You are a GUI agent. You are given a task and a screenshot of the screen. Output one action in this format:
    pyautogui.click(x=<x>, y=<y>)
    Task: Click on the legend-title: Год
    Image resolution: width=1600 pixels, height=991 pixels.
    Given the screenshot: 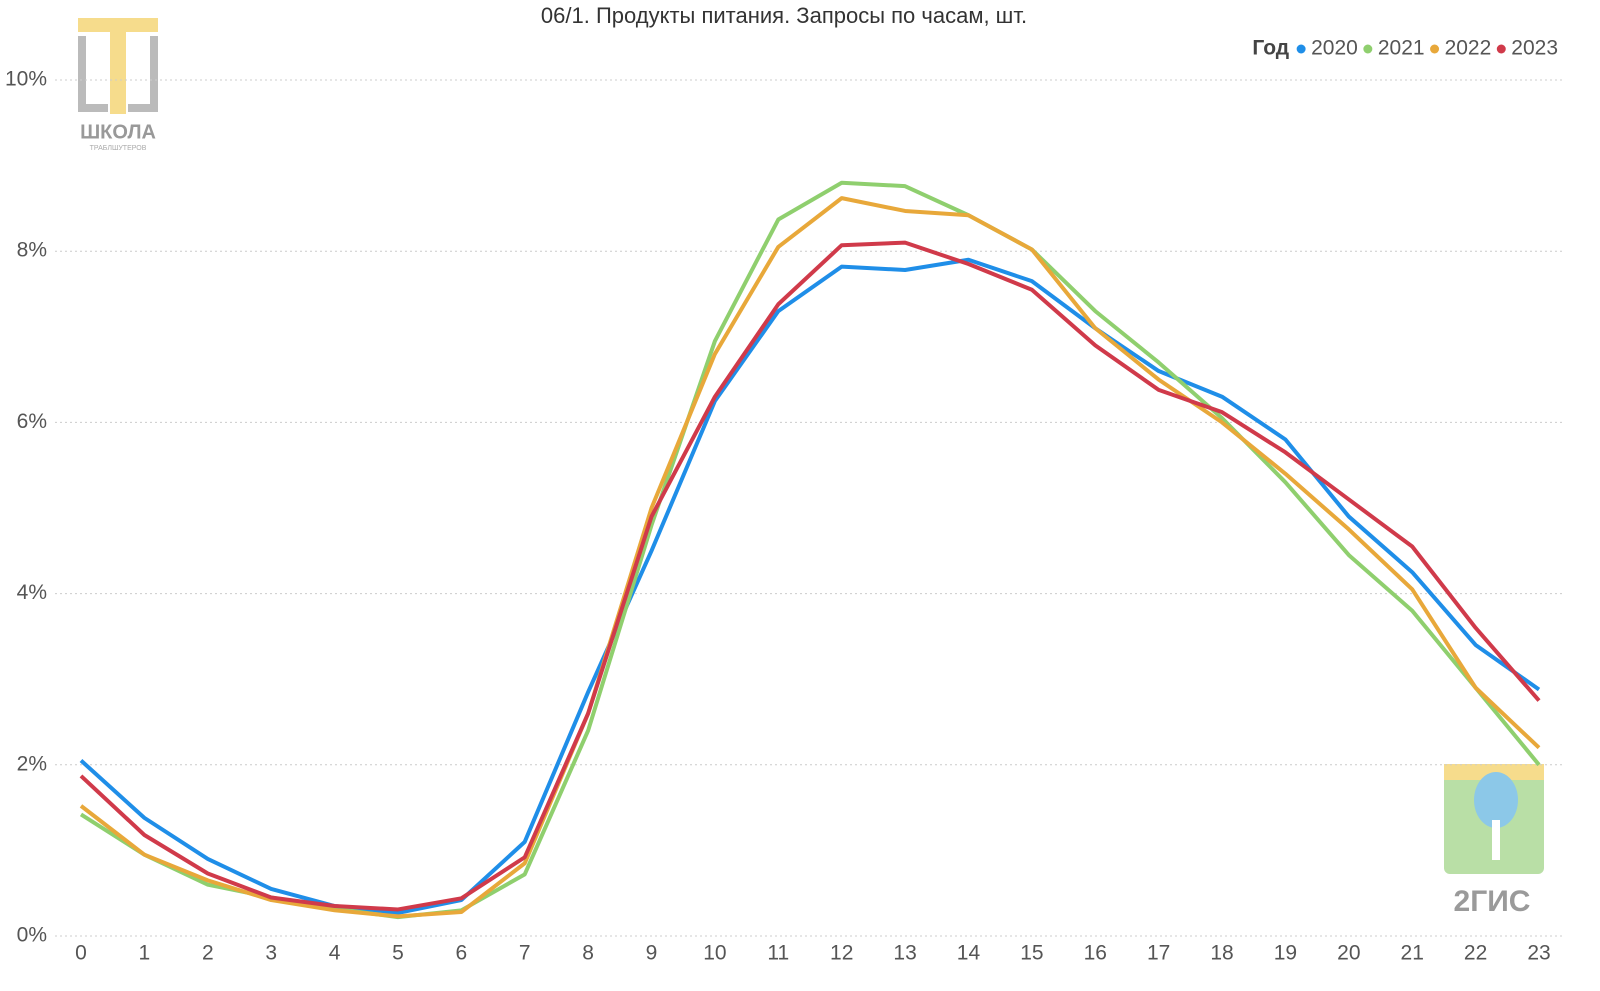 What is the action you would take?
    pyautogui.click(x=1270, y=48)
    